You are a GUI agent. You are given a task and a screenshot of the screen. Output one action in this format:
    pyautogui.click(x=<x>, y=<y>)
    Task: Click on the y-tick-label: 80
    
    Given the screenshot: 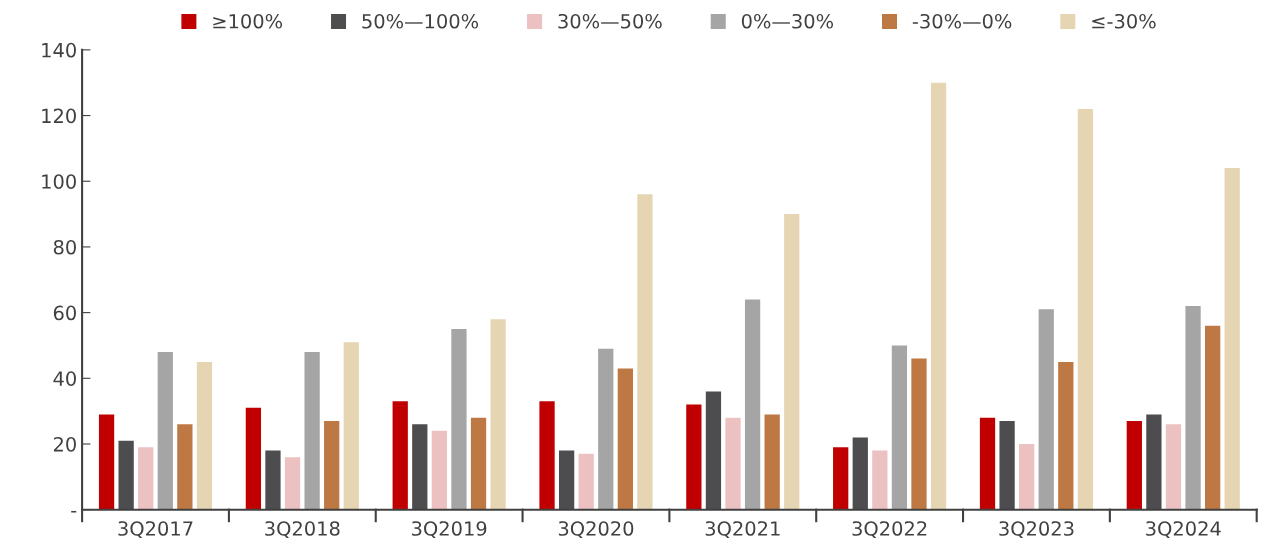 What is the action you would take?
    pyautogui.click(x=64, y=247)
    